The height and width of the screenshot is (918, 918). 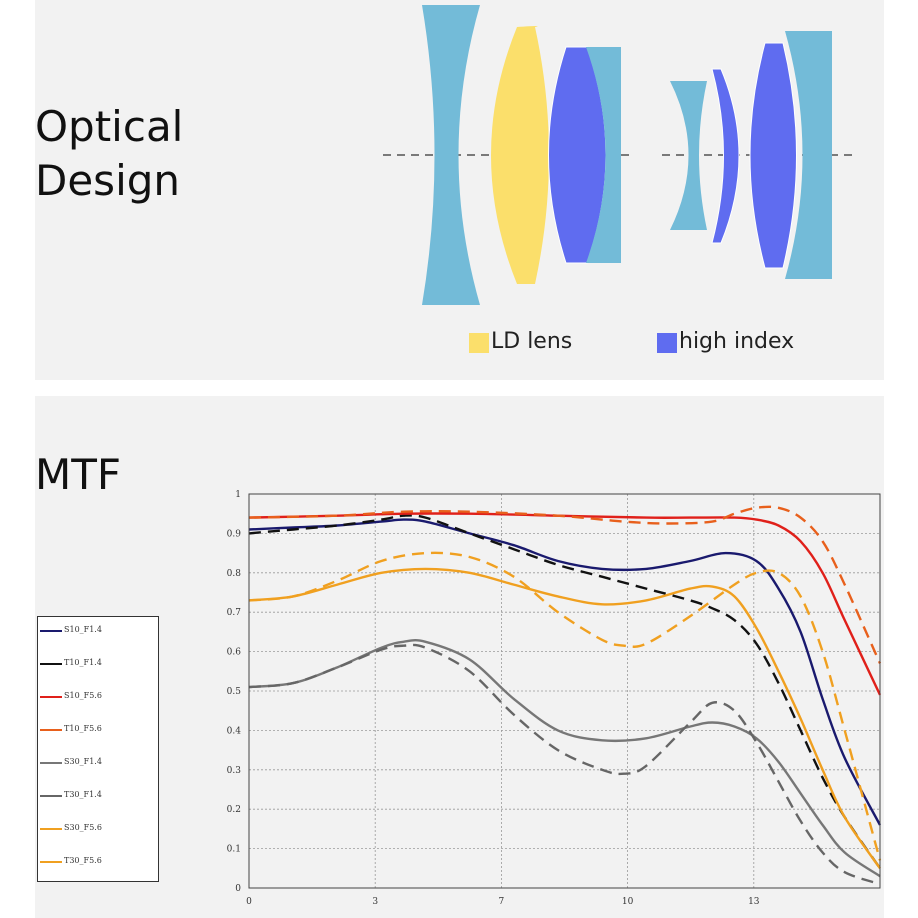 What do you see at coordinates (502, 902) in the screenshot?
I see `x-tick-label: 7` at bounding box center [502, 902].